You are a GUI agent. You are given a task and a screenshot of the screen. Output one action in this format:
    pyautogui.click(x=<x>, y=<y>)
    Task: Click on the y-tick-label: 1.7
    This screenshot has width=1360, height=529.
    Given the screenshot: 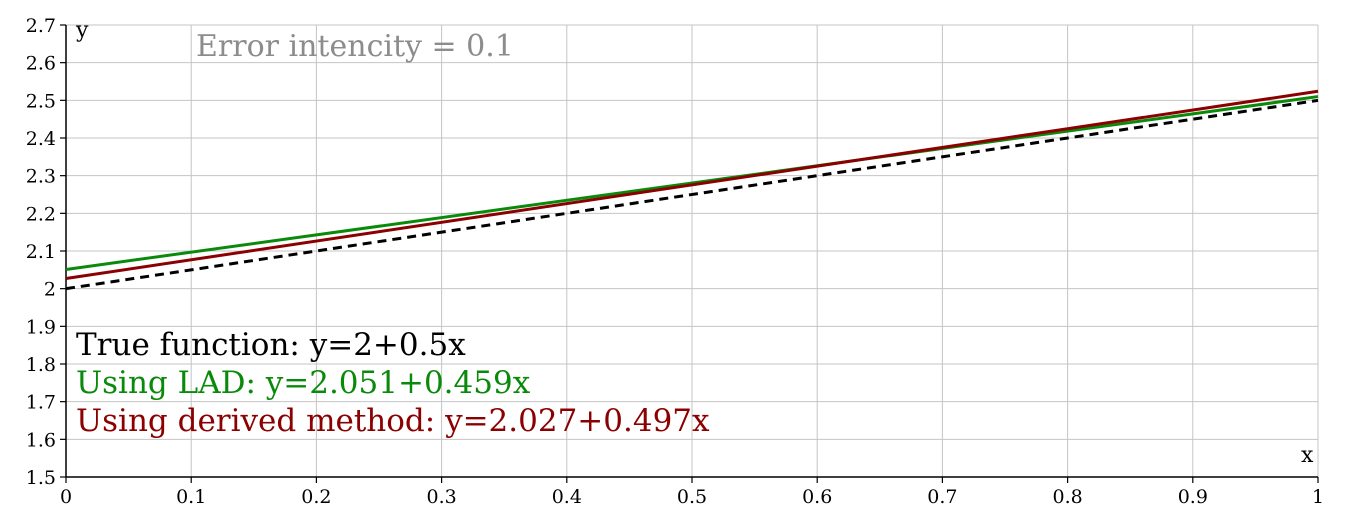 What is the action you would take?
    pyautogui.click(x=41, y=403)
    